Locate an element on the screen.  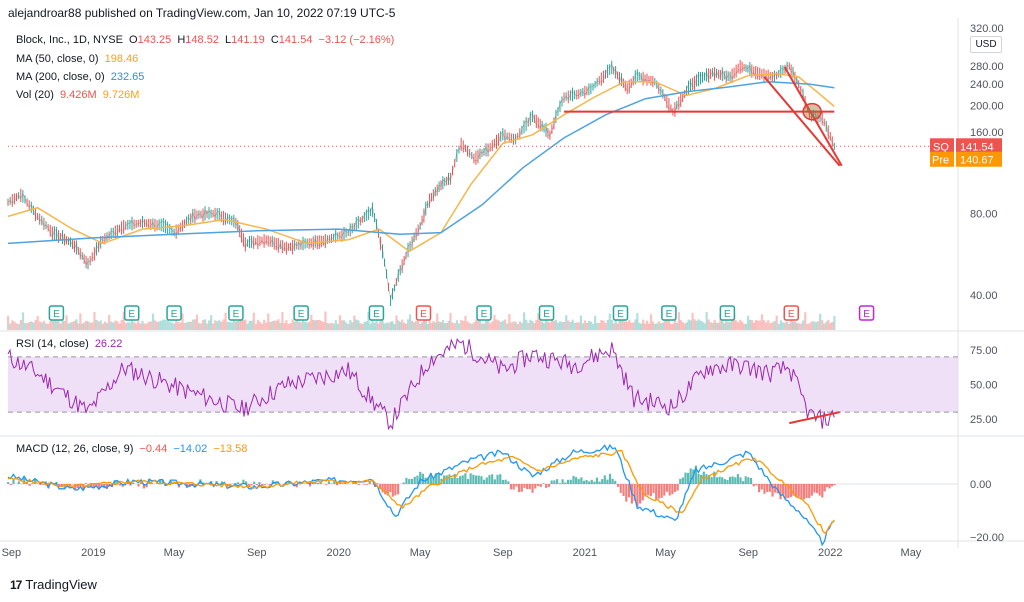
ma200-legend: MA (200, close, 0) 232.65 is located at coordinates (81, 77).